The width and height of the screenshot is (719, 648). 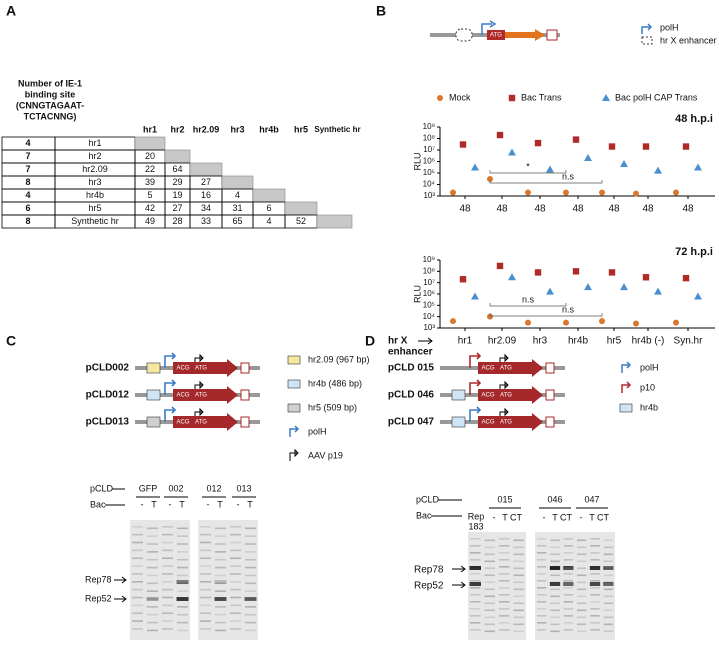 What do you see at coordinates (460, 97) in the screenshot?
I see `legend-text: Mock` at bounding box center [460, 97].